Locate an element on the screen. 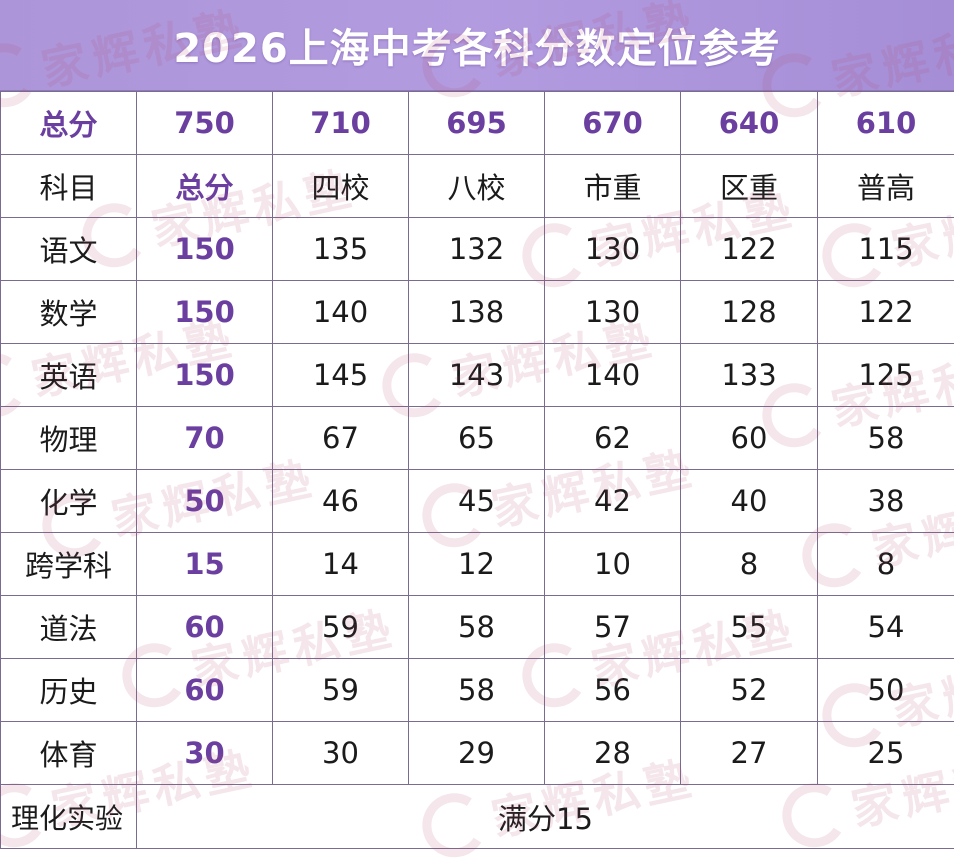 This screenshot has height=859, width=954. subject-name: 跨学科 is located at coordinates (68, 564).